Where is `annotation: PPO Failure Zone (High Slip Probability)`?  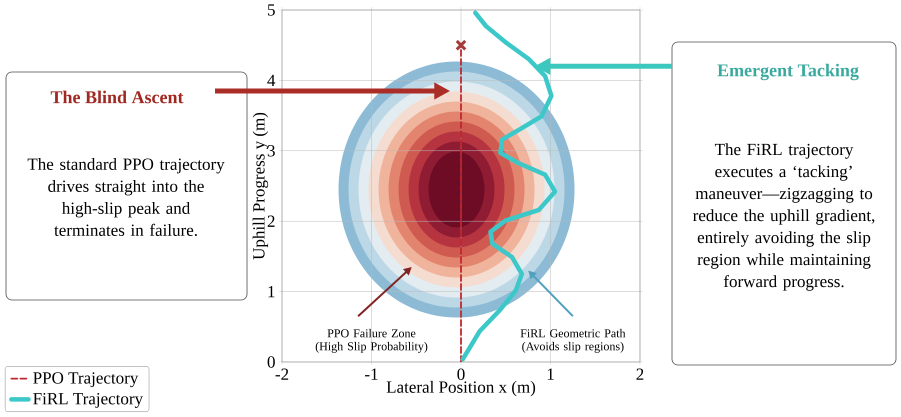 annotation: PPO Failure Zone (High Slip Probability) is located at coordinates (372, 340).